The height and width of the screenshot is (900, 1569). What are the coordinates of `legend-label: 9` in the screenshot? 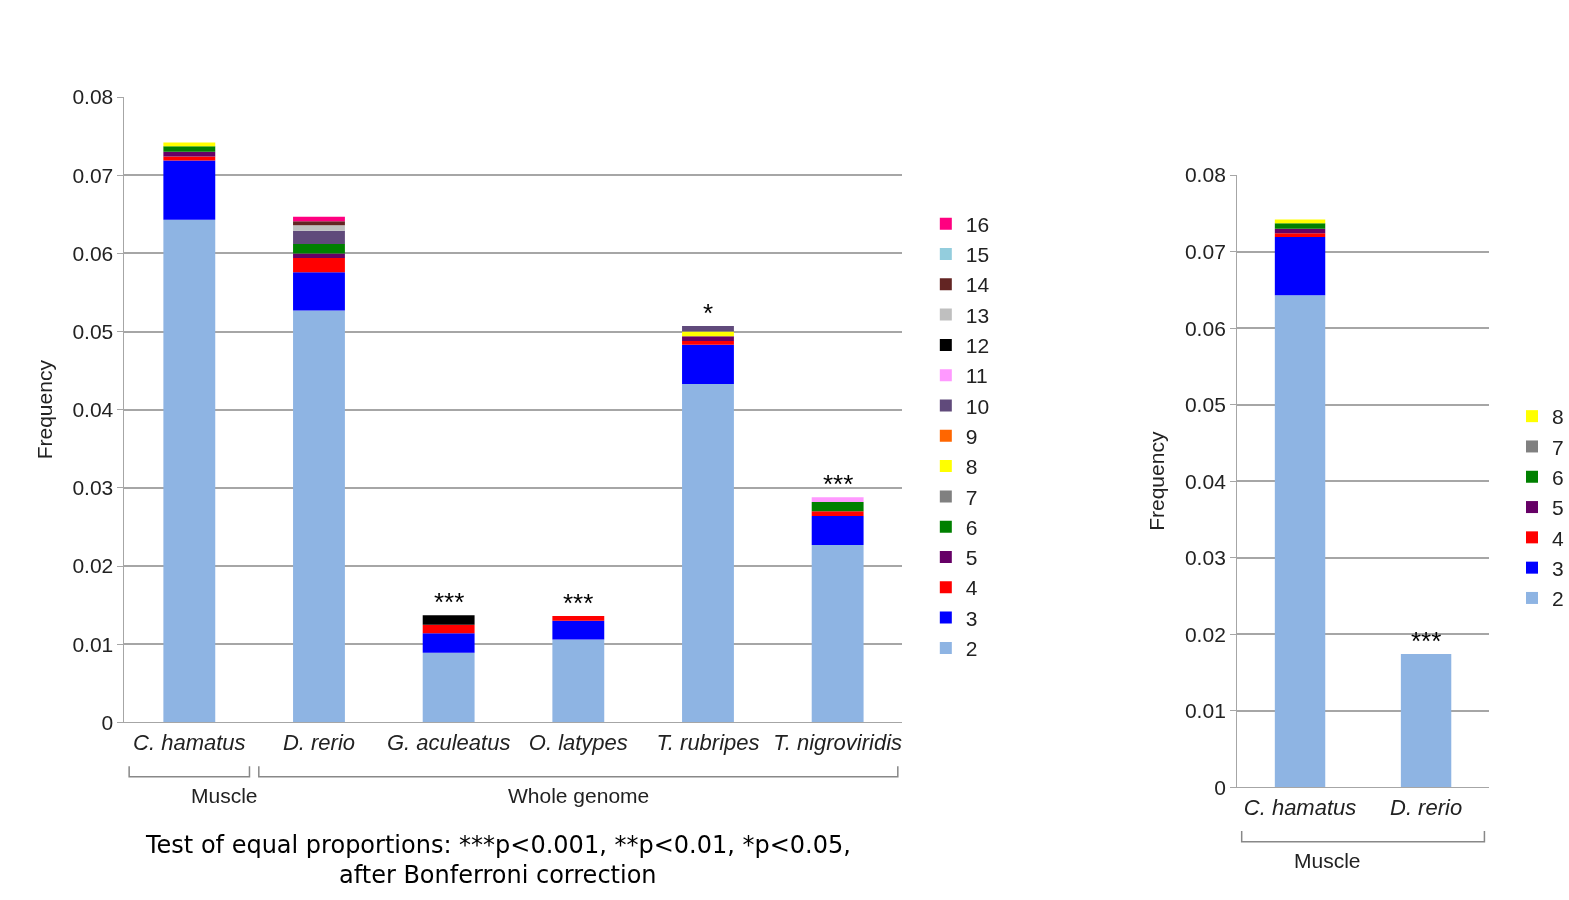 It's located at (971, 436).